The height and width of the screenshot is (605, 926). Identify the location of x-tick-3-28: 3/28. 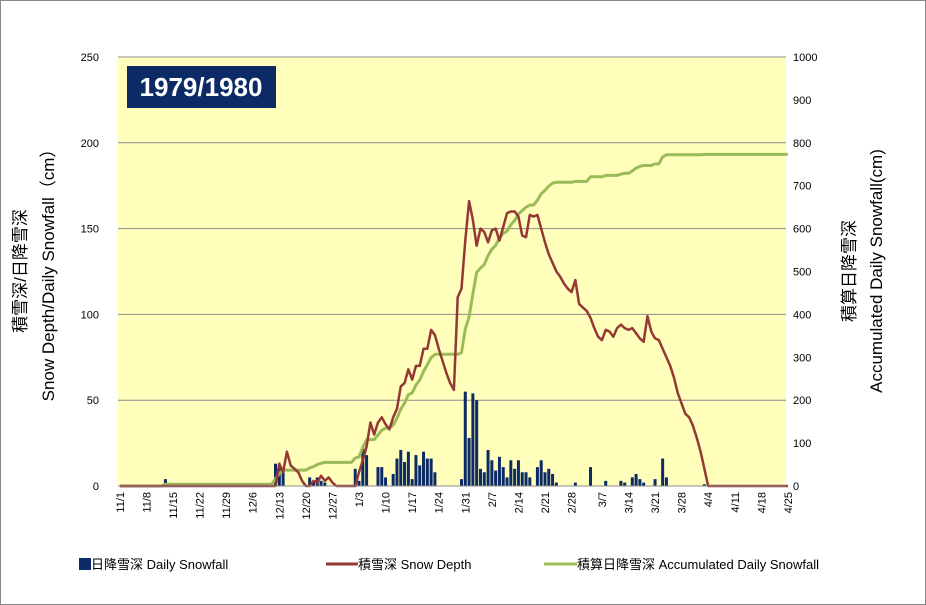
(683, 502).